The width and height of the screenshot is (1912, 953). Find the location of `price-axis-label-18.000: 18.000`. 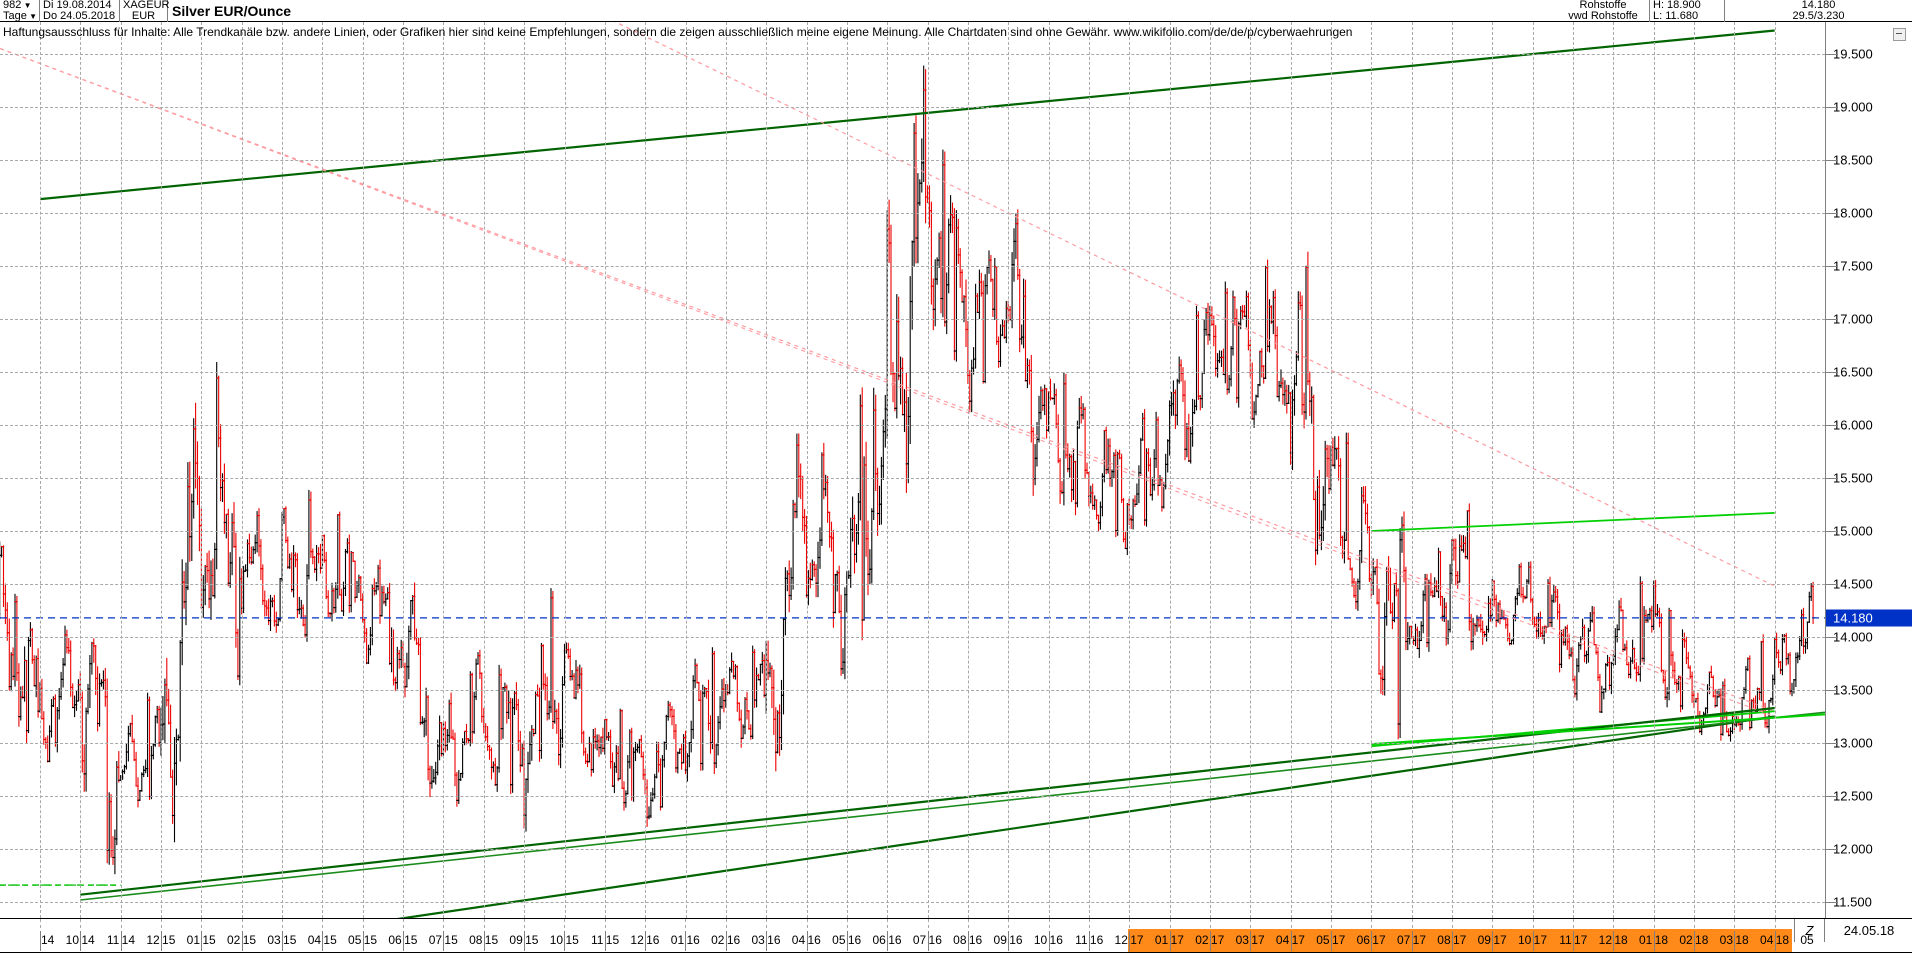

price-axis-label-18.000: 18.000 is located at coordinates (1853, 212).